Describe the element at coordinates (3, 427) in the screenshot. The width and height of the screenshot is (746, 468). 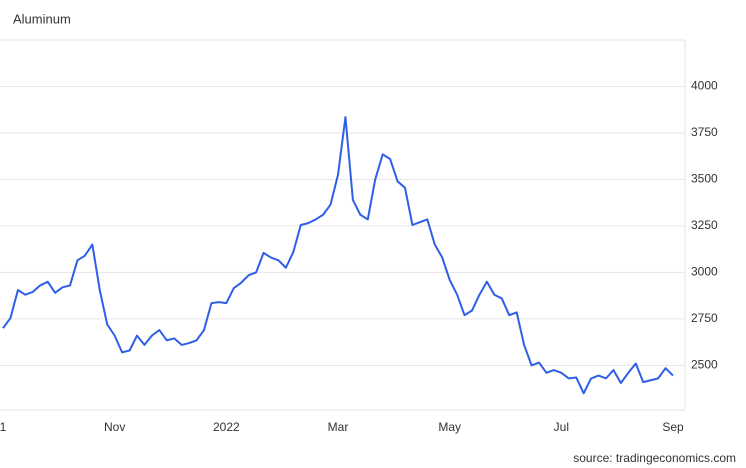
I see `x-tick-label: 1` at that location.